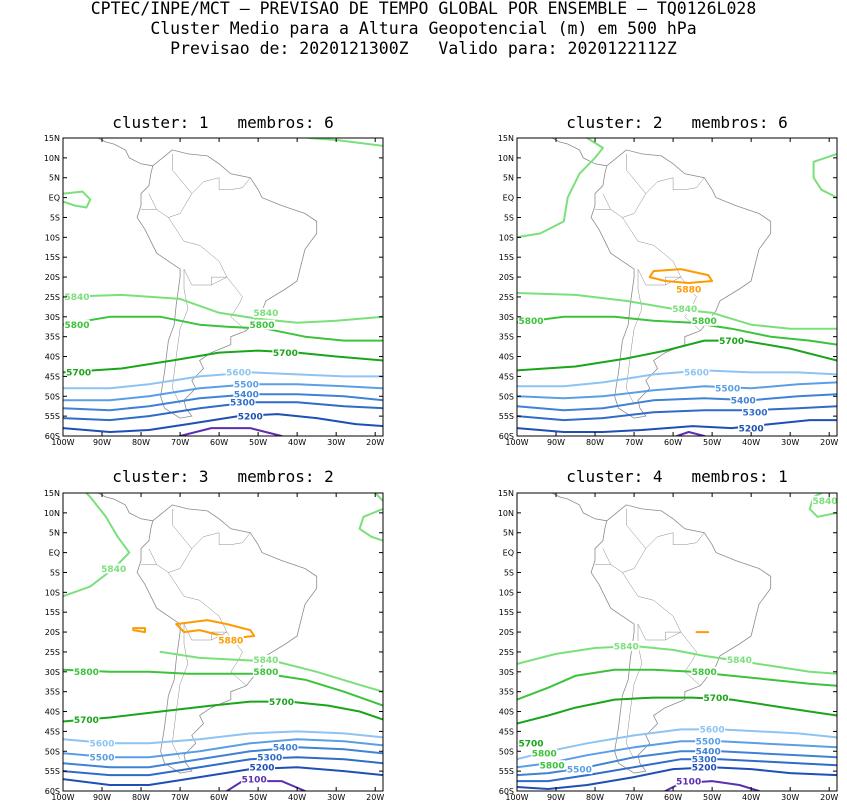 Image resolution: width=847 pixels, height=803 pixels. What do you see at coordinates (250, 417) in the screenshot?
I see `contour-label-5200: 5200` at bounding box center [250, 417].